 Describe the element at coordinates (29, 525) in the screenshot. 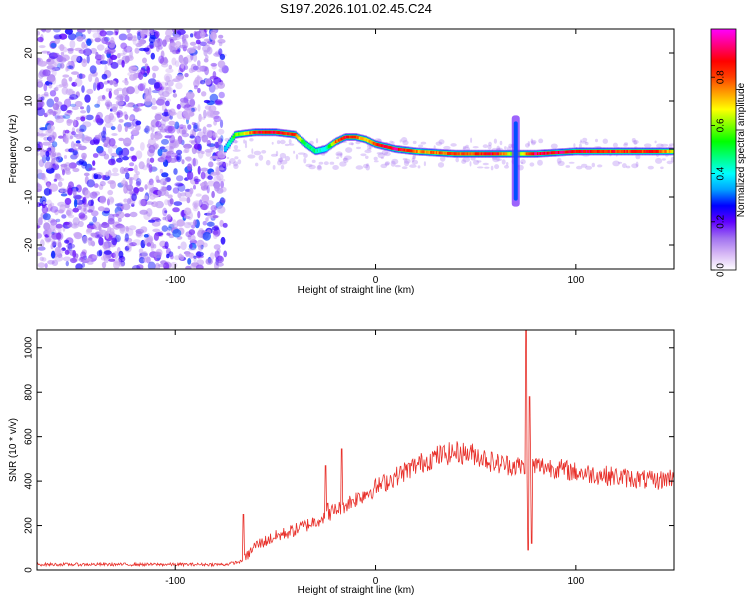

I see `y-tick-label: 200` at that location.